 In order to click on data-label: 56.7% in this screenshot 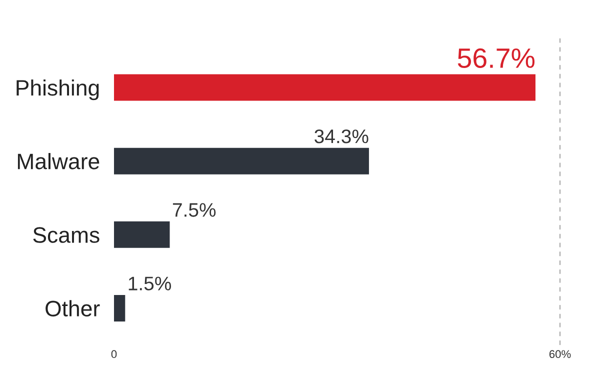, I will do `click(496, 58)`.